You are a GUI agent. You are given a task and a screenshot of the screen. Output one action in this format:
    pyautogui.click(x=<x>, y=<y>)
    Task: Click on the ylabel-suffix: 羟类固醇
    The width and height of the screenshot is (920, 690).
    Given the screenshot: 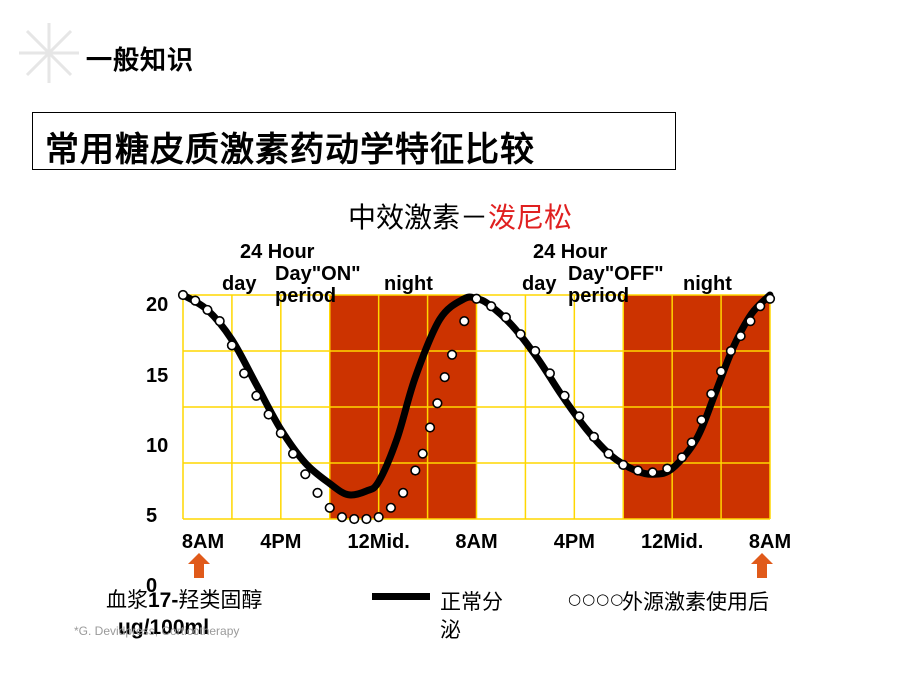 What is the action you would take?
    pyautogui.click(x=220, y=600)
    